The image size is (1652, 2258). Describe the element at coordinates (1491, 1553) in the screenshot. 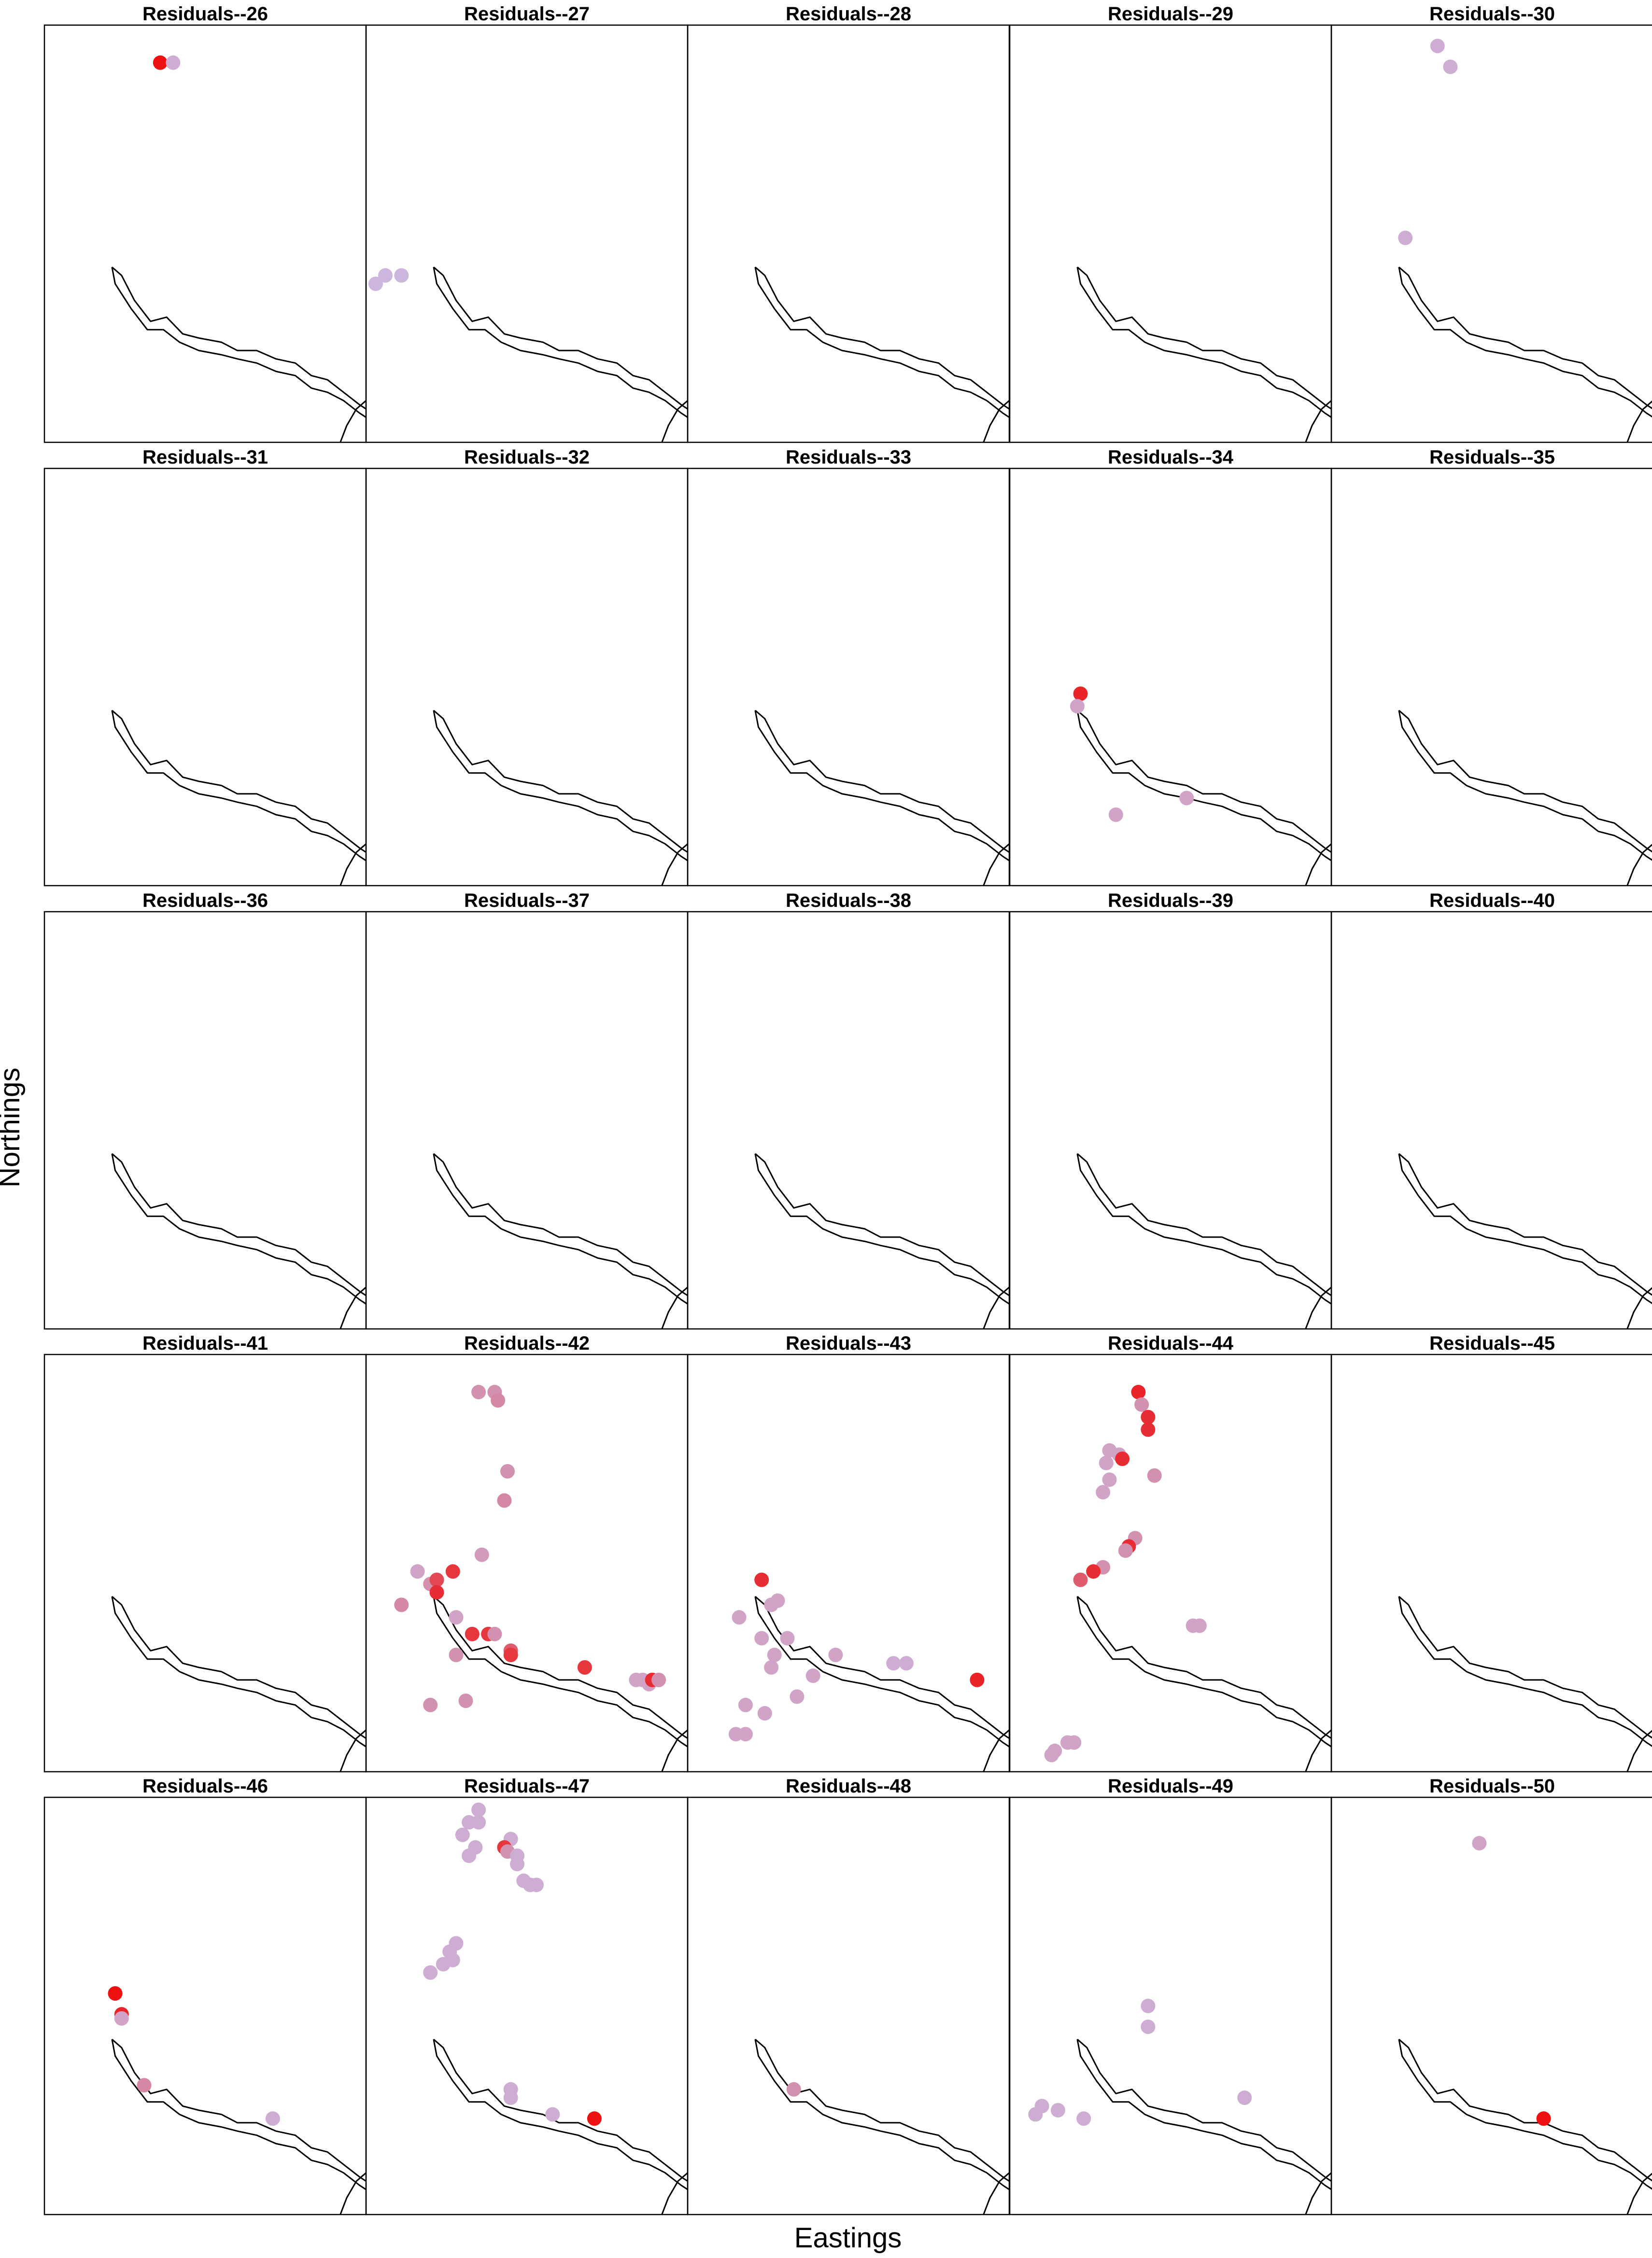

I see `panel-20: Residuals--45` at that location.